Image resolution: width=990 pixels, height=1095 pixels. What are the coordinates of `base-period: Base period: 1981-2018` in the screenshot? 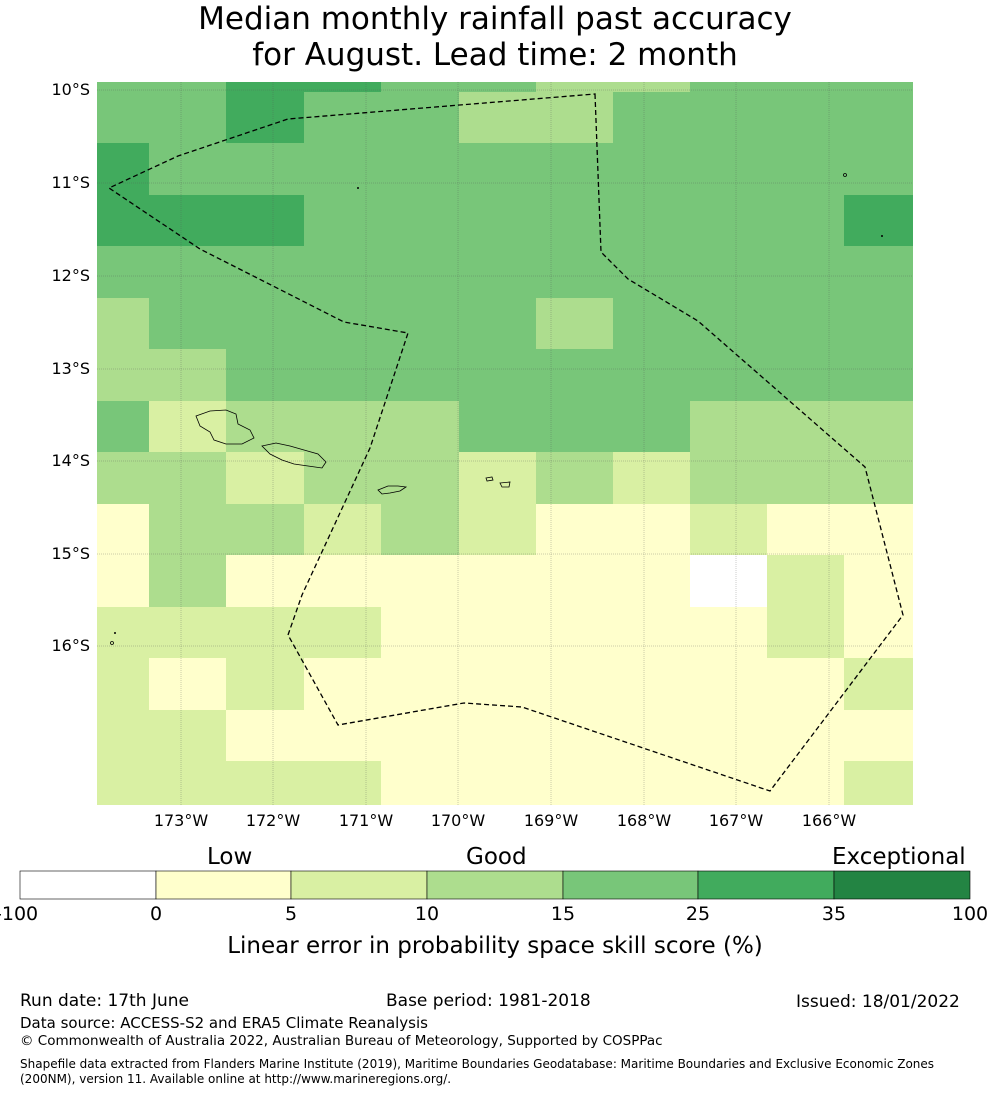 It's located at (488, 1001).